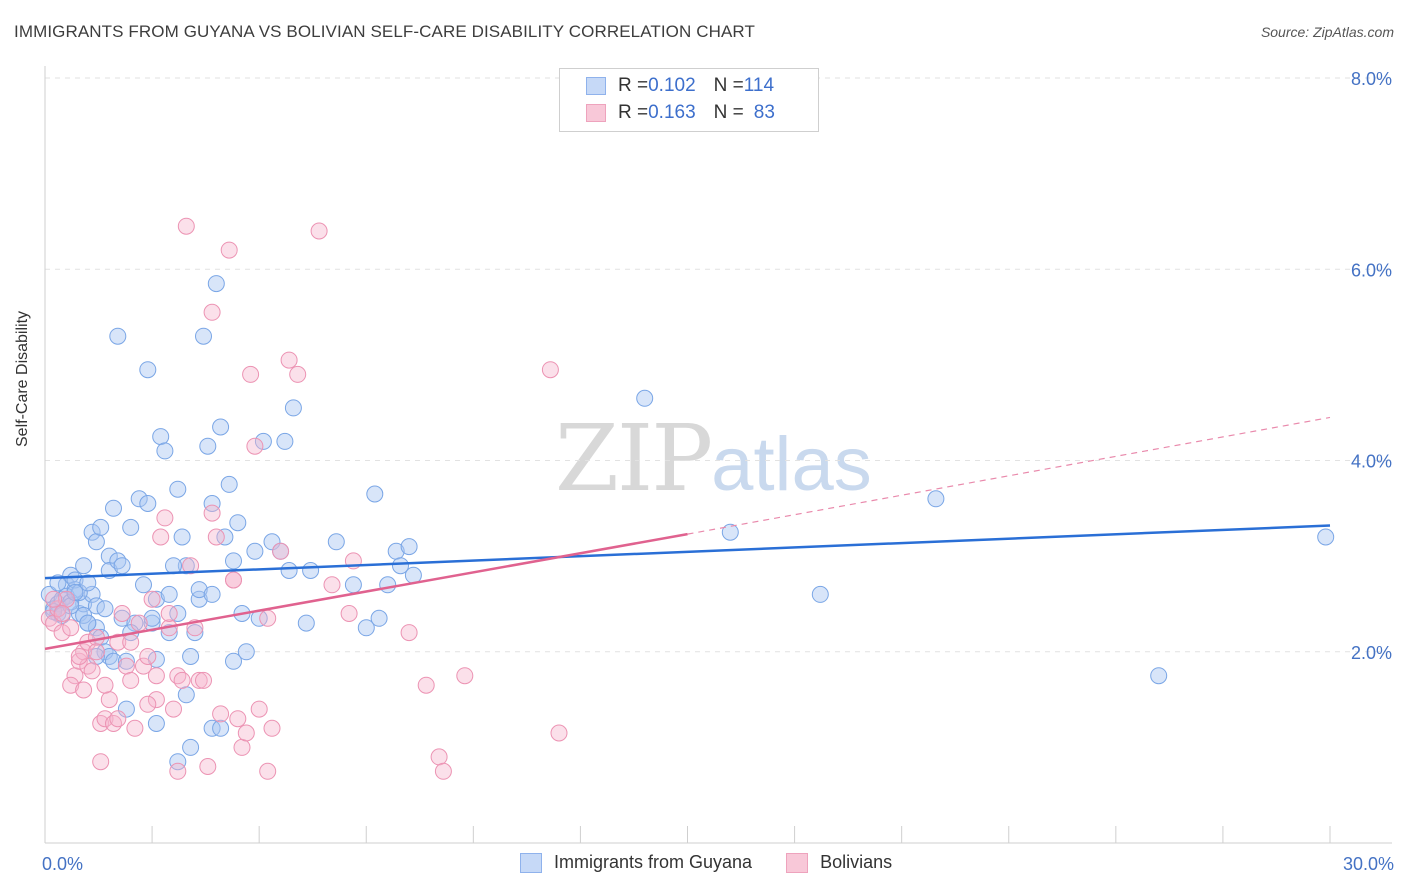 This screenshot has height=892, width=1406. I want to click on bottom-legend-label-bolivians: Bolivians, so click(856, 862).